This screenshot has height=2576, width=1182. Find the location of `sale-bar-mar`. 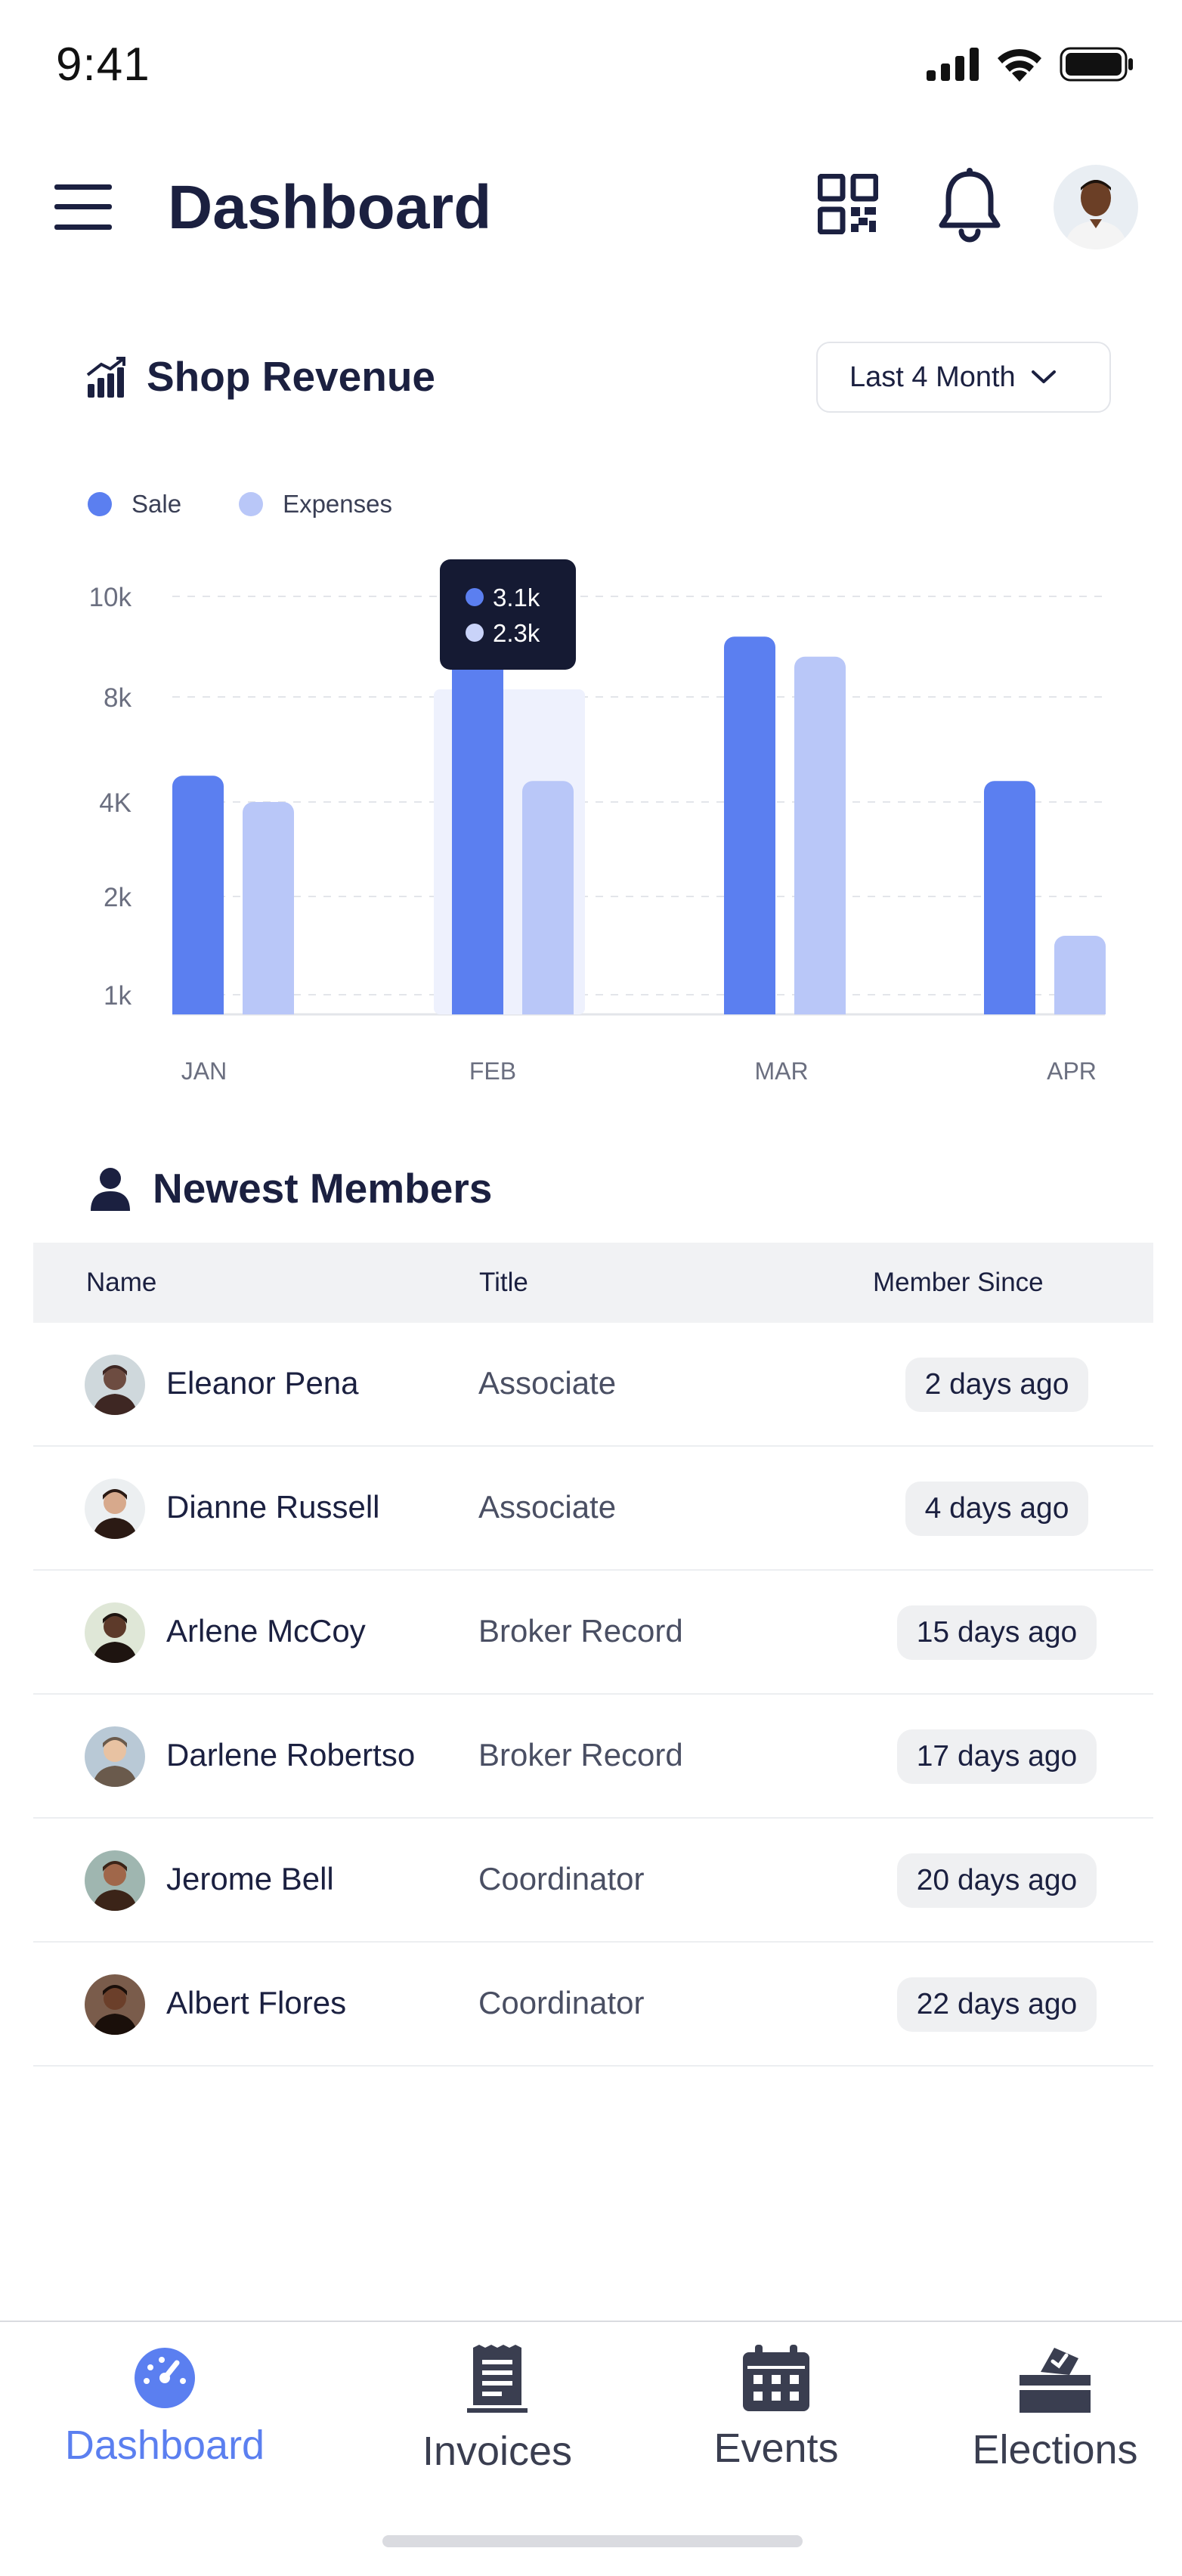

sale-bar-mar is located at coordinates (749, 825).